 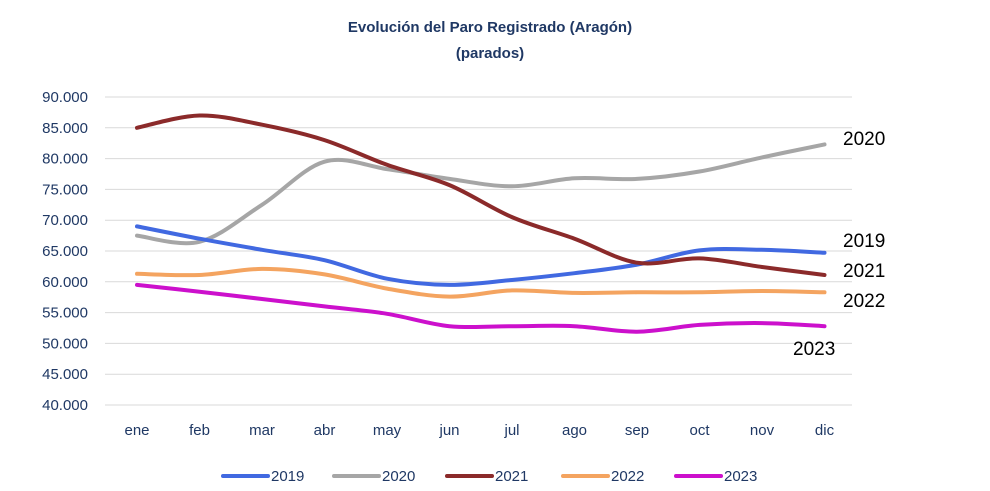 What do you see at coordinates (65, 97) in the screenshot?
I see `y-tick-label: 90.000` at bounding box center [65, 97].